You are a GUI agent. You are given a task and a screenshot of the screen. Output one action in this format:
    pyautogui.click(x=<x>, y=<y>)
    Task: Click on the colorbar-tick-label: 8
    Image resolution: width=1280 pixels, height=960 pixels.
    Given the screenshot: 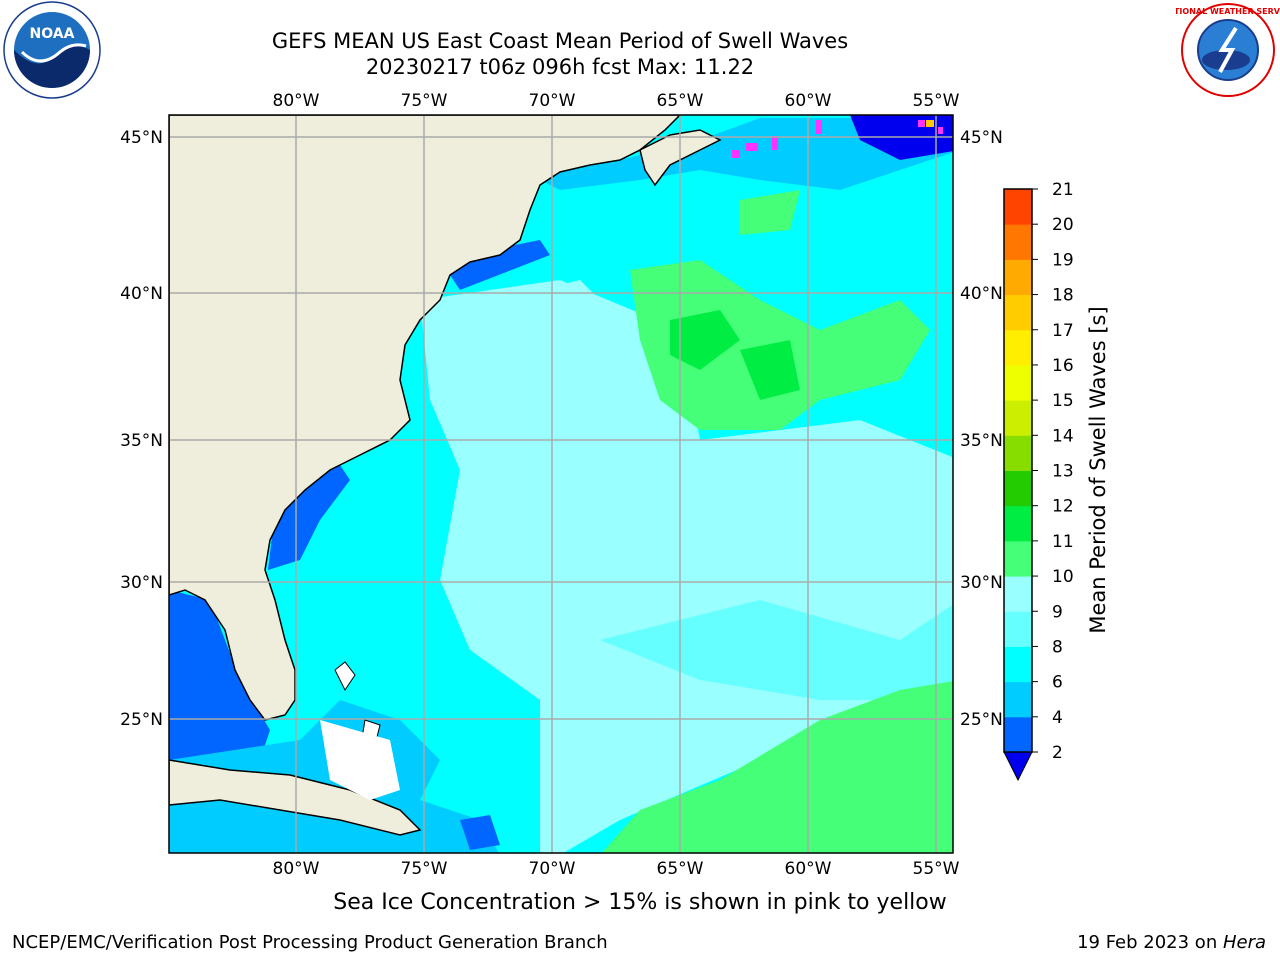 What is the action you would take?
    pyautogui.click(x=1057, y=647)
    